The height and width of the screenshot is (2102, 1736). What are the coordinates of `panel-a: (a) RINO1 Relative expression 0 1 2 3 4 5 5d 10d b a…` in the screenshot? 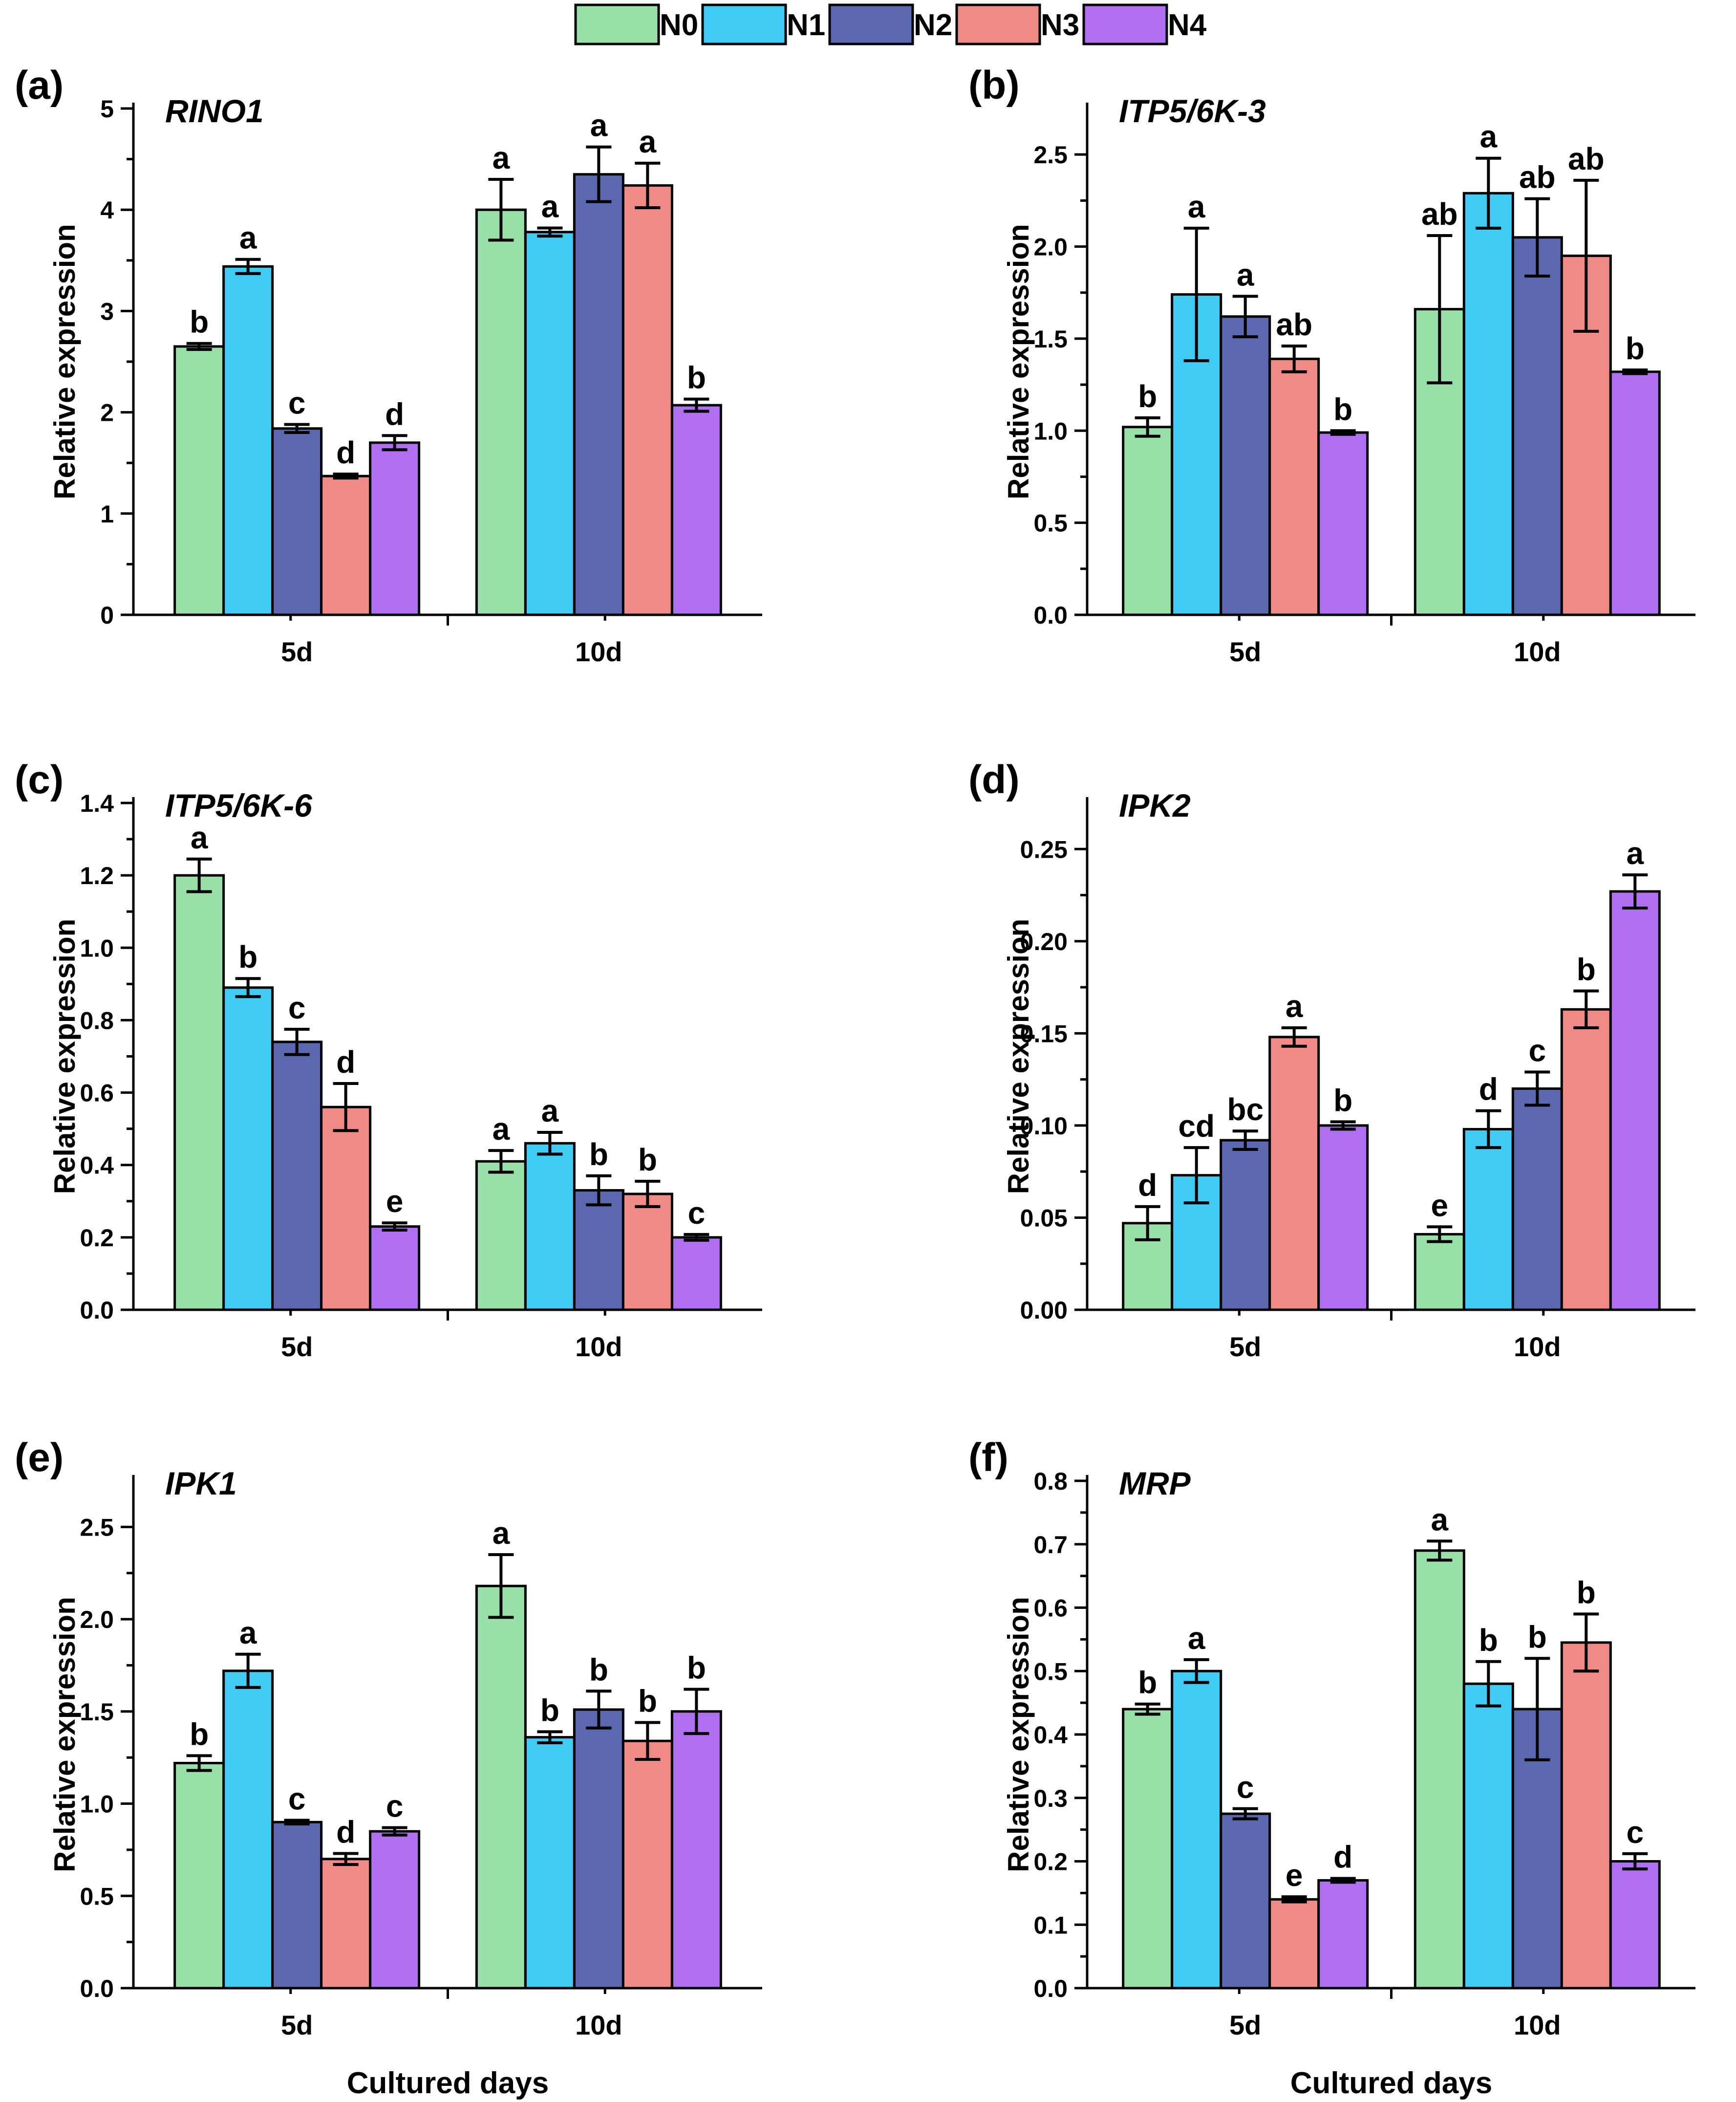 It's located at (388, 365).